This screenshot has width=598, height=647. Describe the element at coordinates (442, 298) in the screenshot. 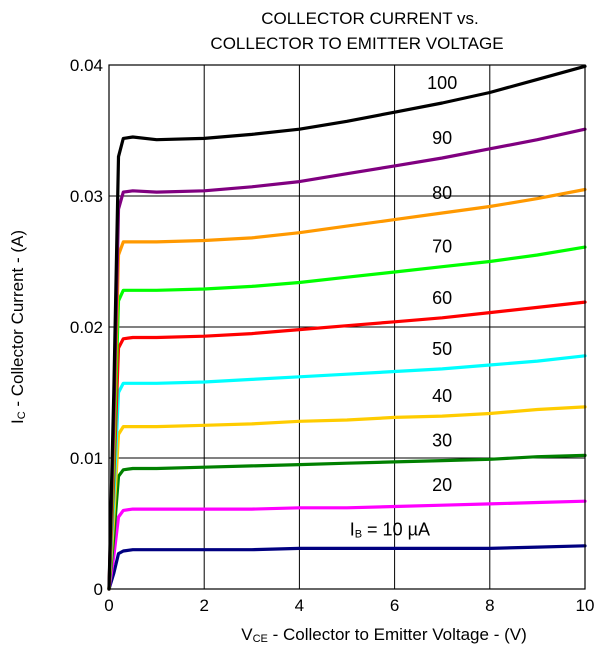

I see `series-label-ib-60: 60` at that location.